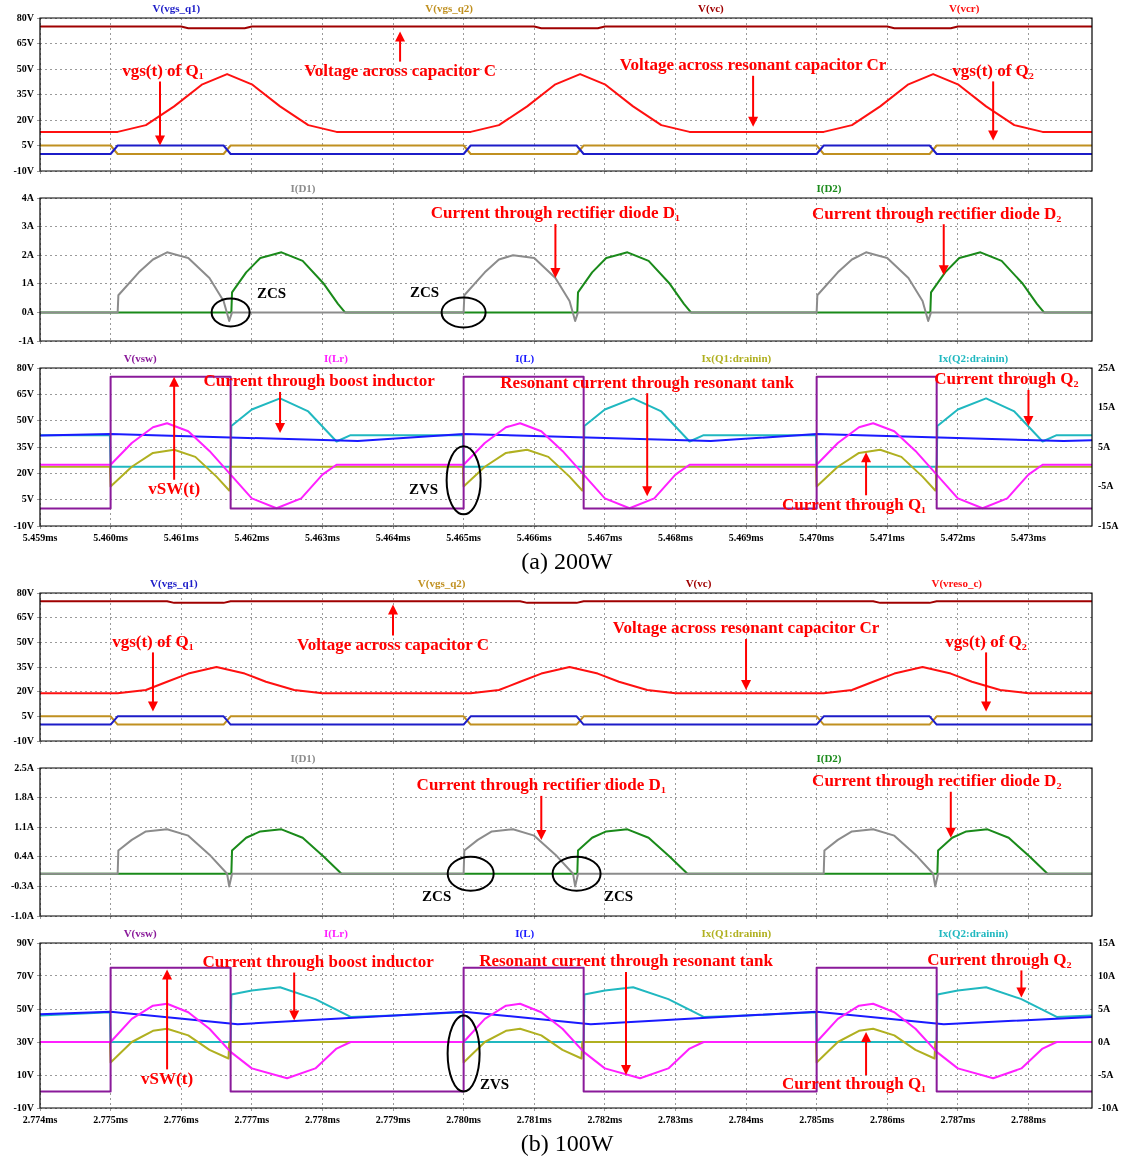 The width and height of the screenshot is (1134, 1159). Describe the element at coordinates (111, 1119) in the screenshot. I see `x-tick-label: 2.775ms` at that location.